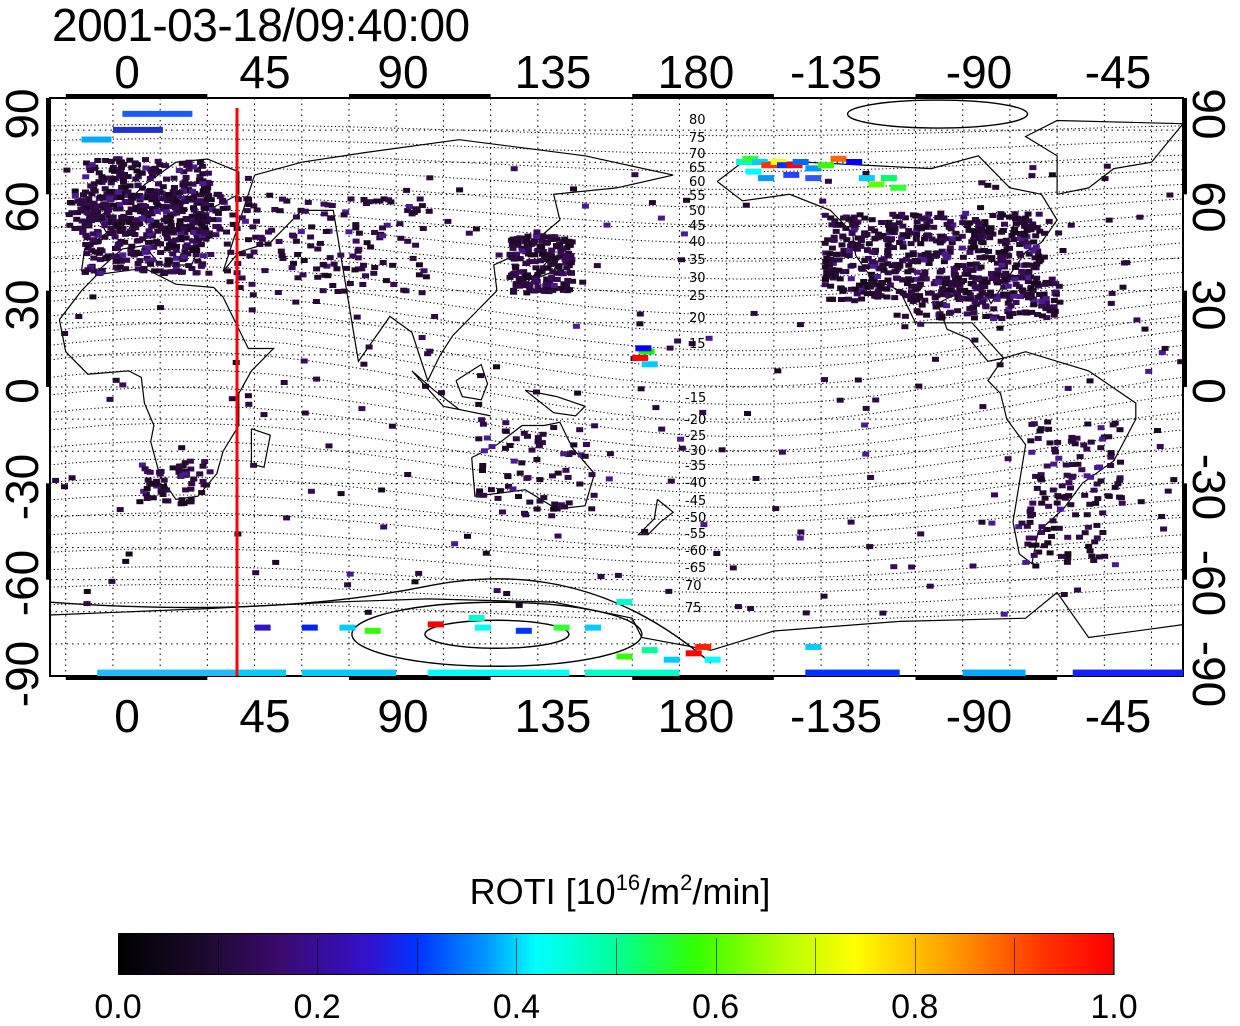 This screenshot has height=1026, width=1240. What do you see at coordinates (697, 226) in the screenshot?
I see `contour-label: 45` at bounding box center [697, 226].